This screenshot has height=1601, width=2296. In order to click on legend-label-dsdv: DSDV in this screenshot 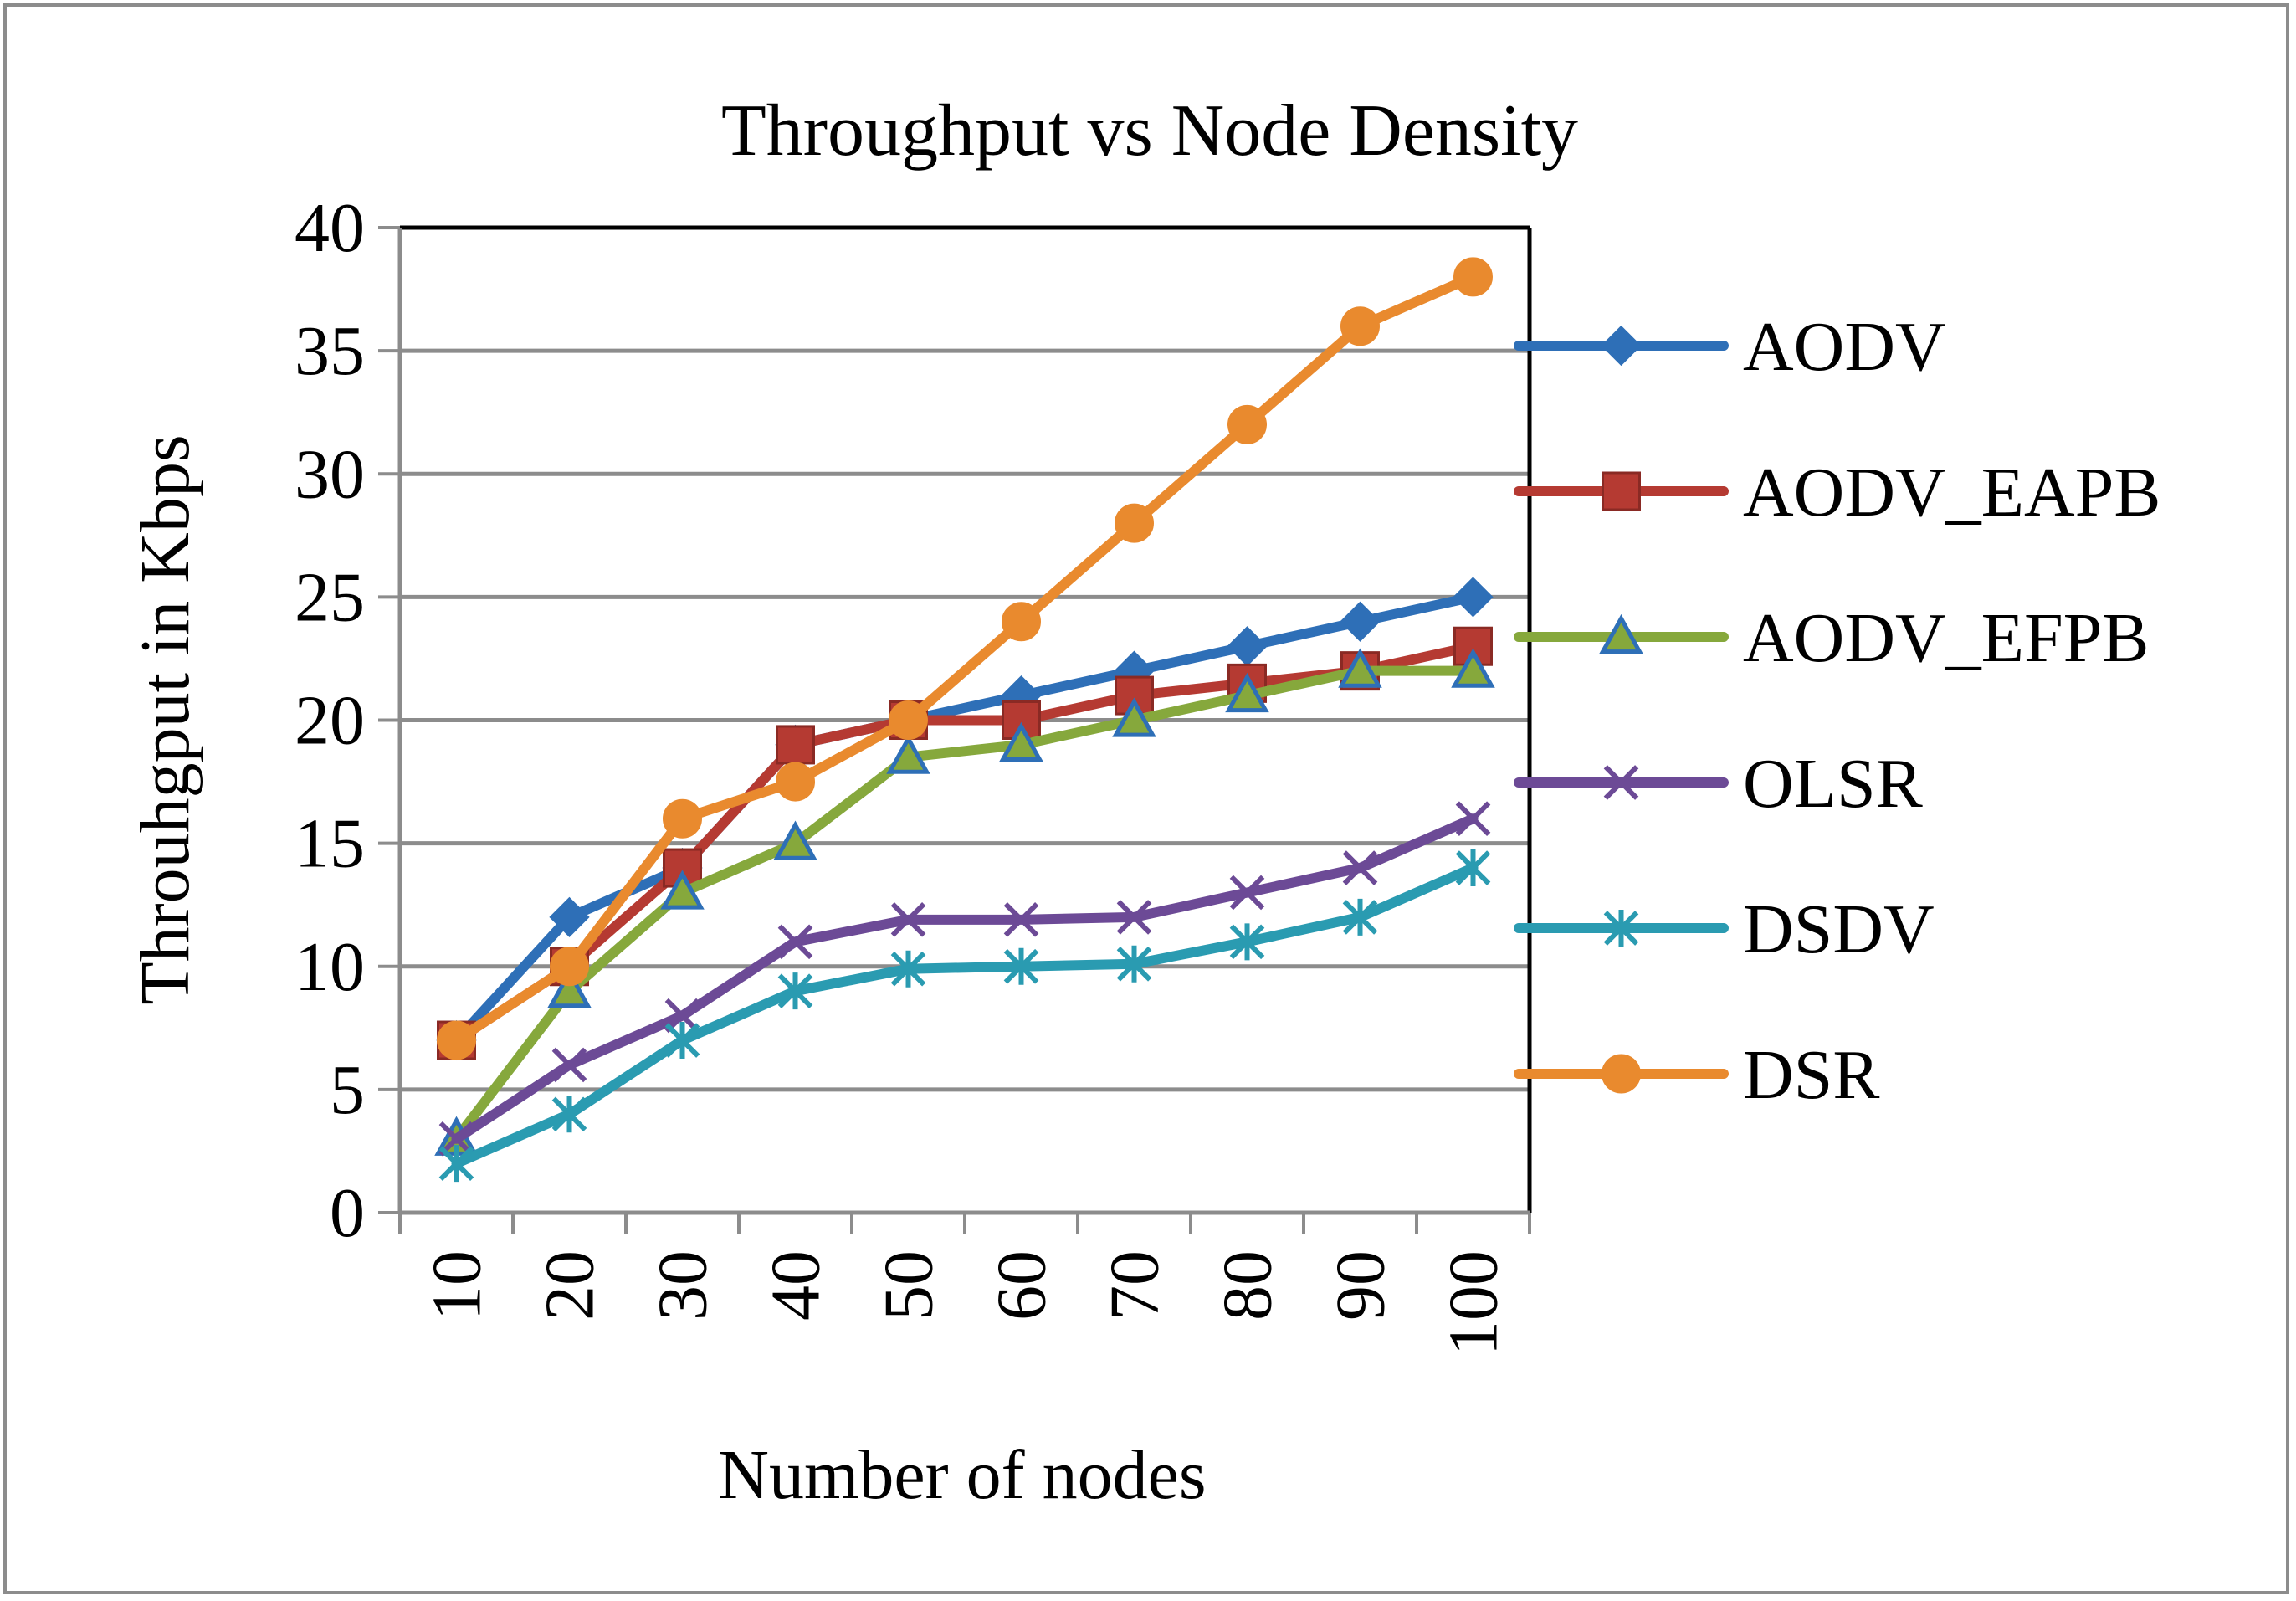, I will do `click(1839, 929)`.